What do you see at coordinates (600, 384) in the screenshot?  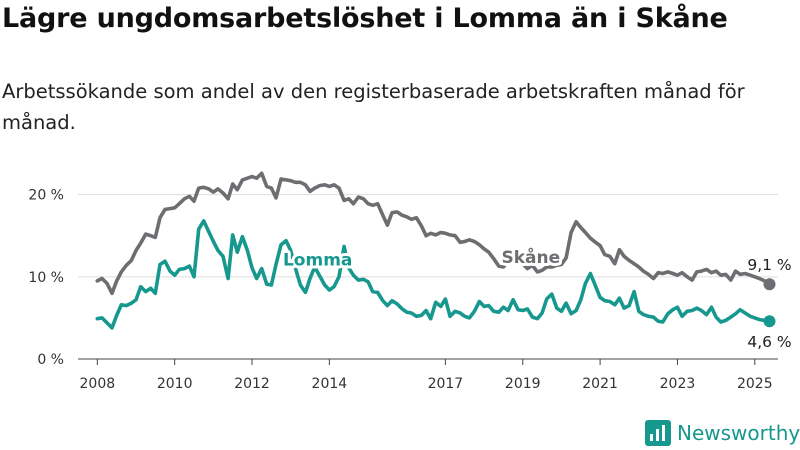 I see `x-tick-label: 2021` at bounding box center [600, 384].